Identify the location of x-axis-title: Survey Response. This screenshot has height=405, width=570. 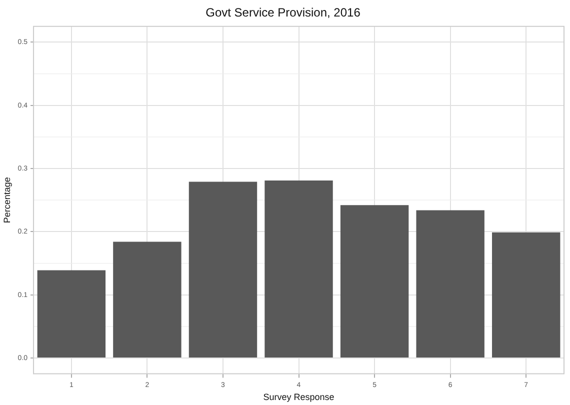
(298, 397).